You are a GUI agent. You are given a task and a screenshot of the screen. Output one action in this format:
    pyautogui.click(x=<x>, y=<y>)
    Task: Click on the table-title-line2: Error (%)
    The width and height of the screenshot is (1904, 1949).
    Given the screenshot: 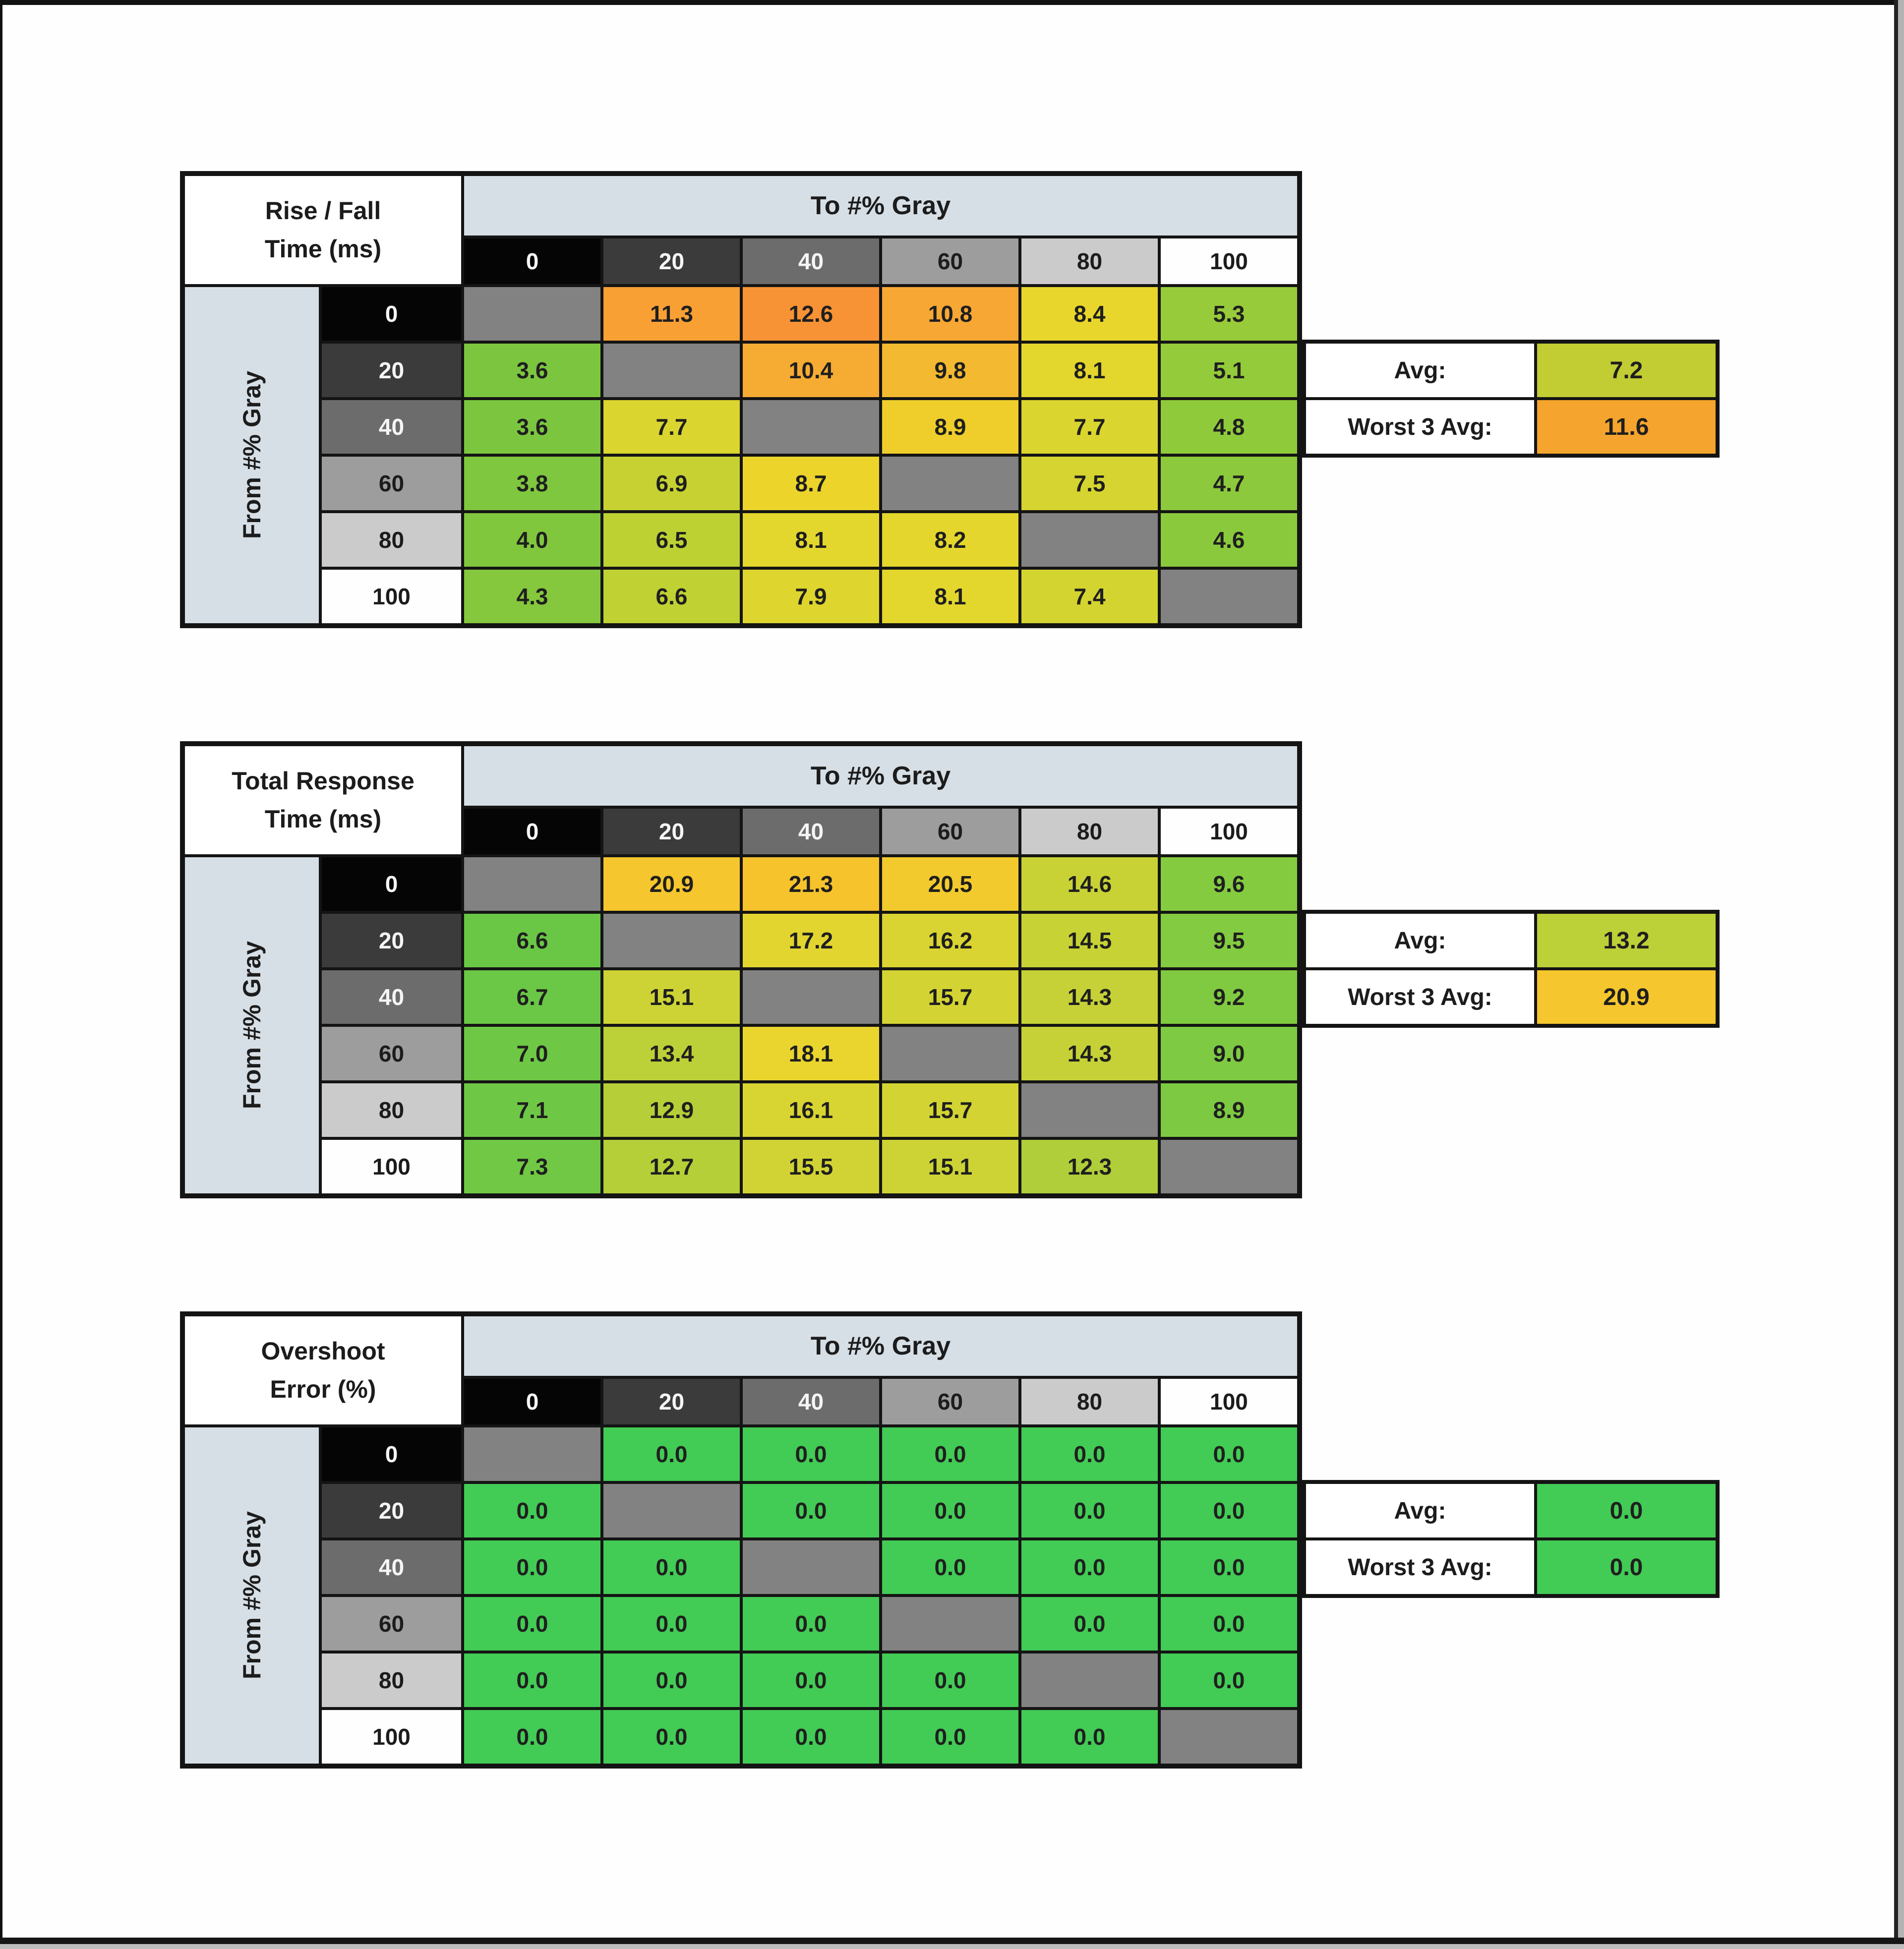 What is the action you would take?
    pyautogui.click(x=323, y=1389)
    